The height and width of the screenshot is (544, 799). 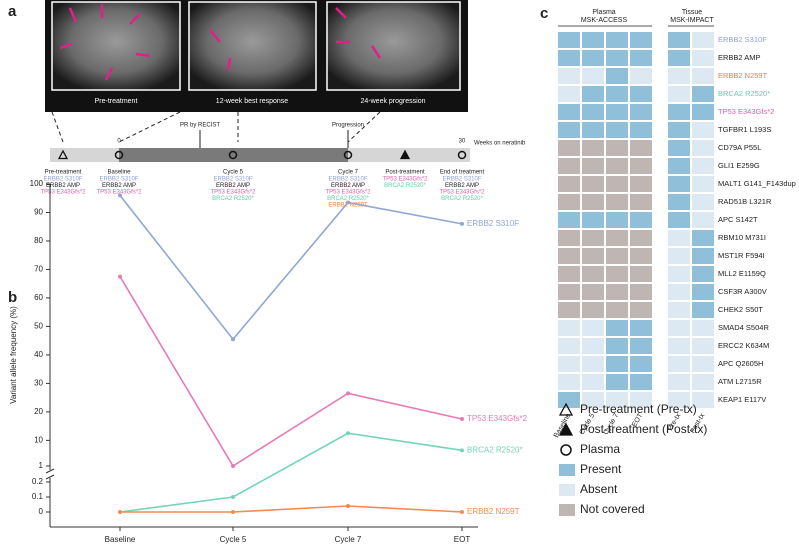 I want to click on series-label: BRCA2 R2520*, so click(x=495, y=449).